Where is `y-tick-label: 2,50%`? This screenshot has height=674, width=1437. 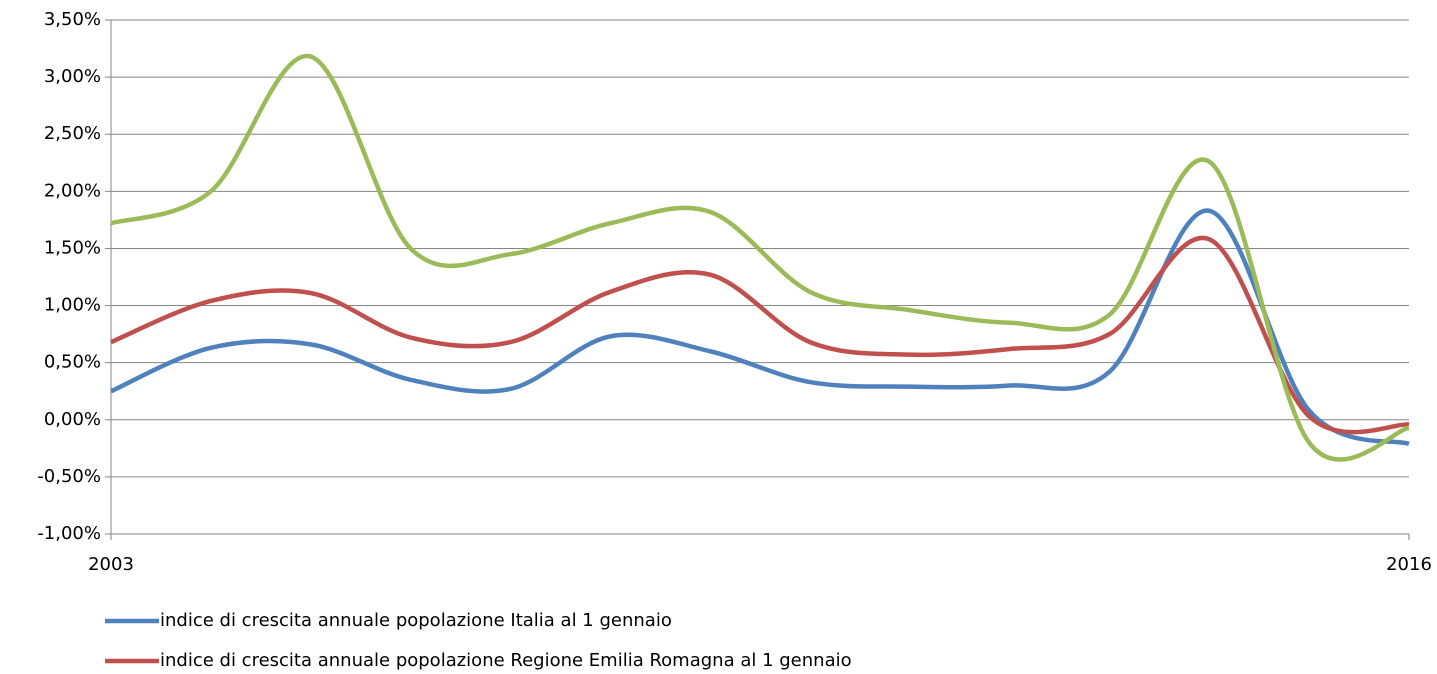 y-tick-label: 2,50% is located at coordinates (72, 133).